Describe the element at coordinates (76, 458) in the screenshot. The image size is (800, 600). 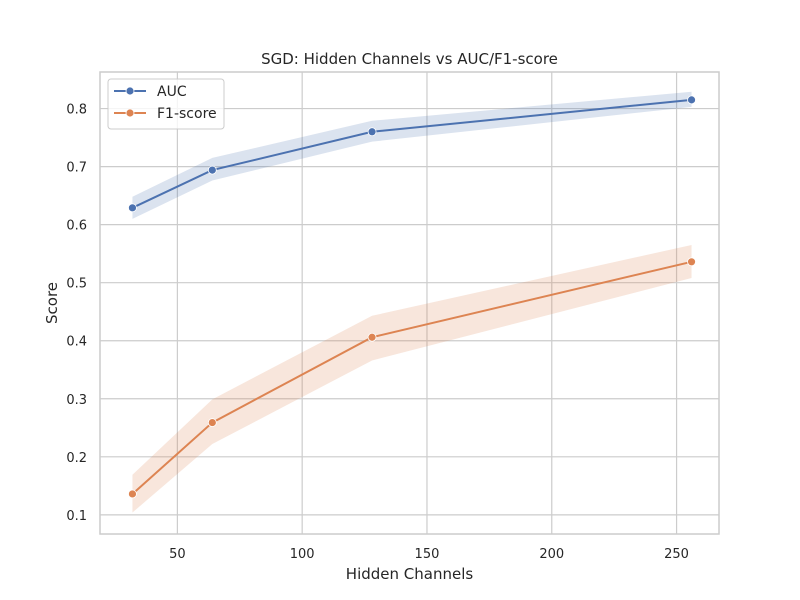
I see `y-tick-label: 0.2` at that location.